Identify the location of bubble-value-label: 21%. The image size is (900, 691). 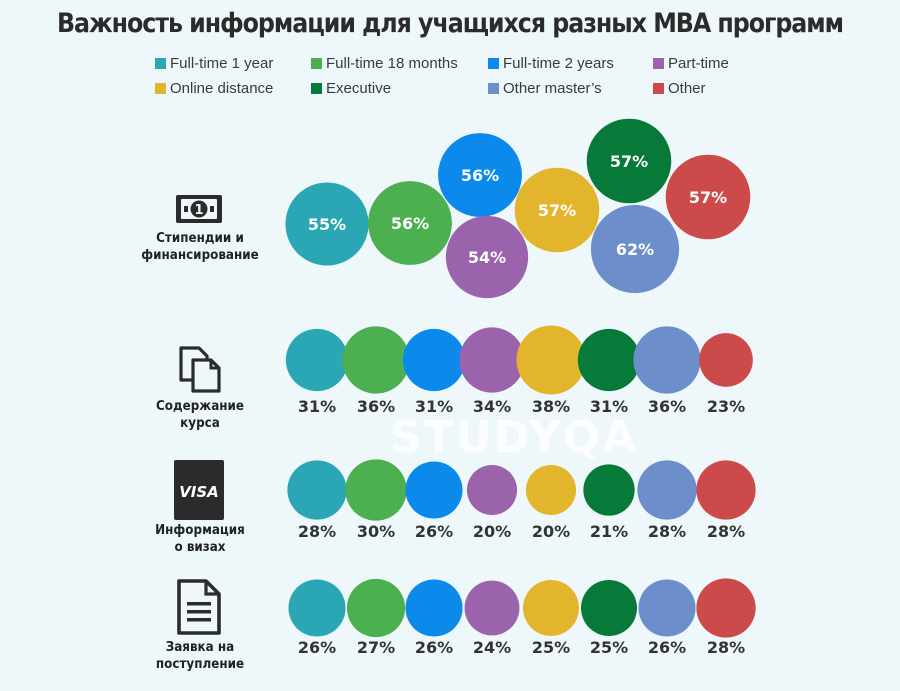
(609, 531).